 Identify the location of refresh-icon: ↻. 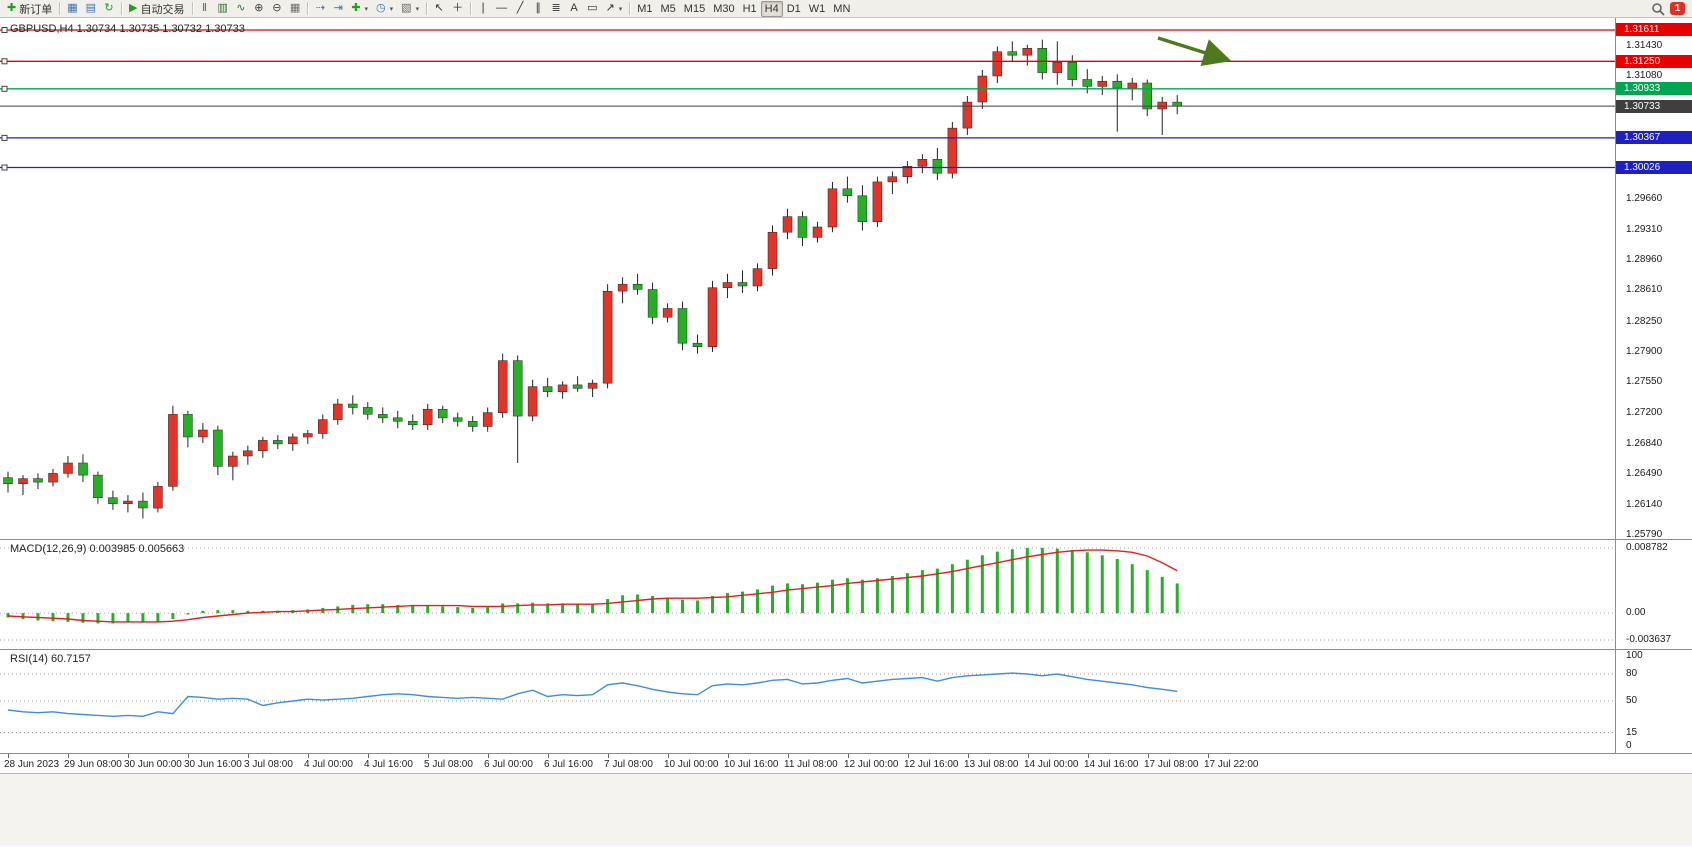
(109, 8).